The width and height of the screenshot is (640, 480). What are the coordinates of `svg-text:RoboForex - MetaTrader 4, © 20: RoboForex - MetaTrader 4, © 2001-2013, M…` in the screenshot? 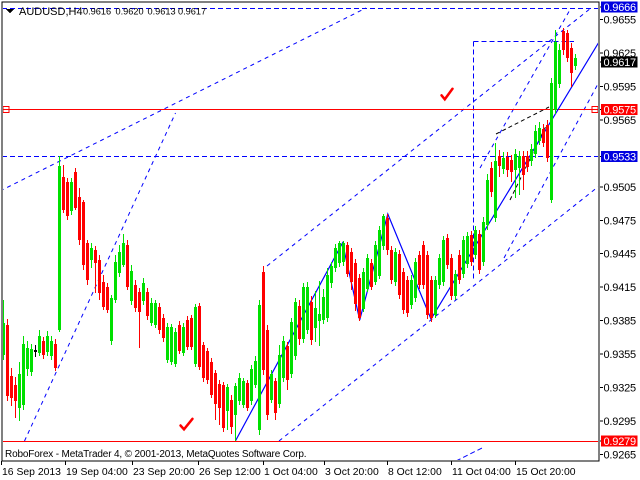 It's located at (155, 454).